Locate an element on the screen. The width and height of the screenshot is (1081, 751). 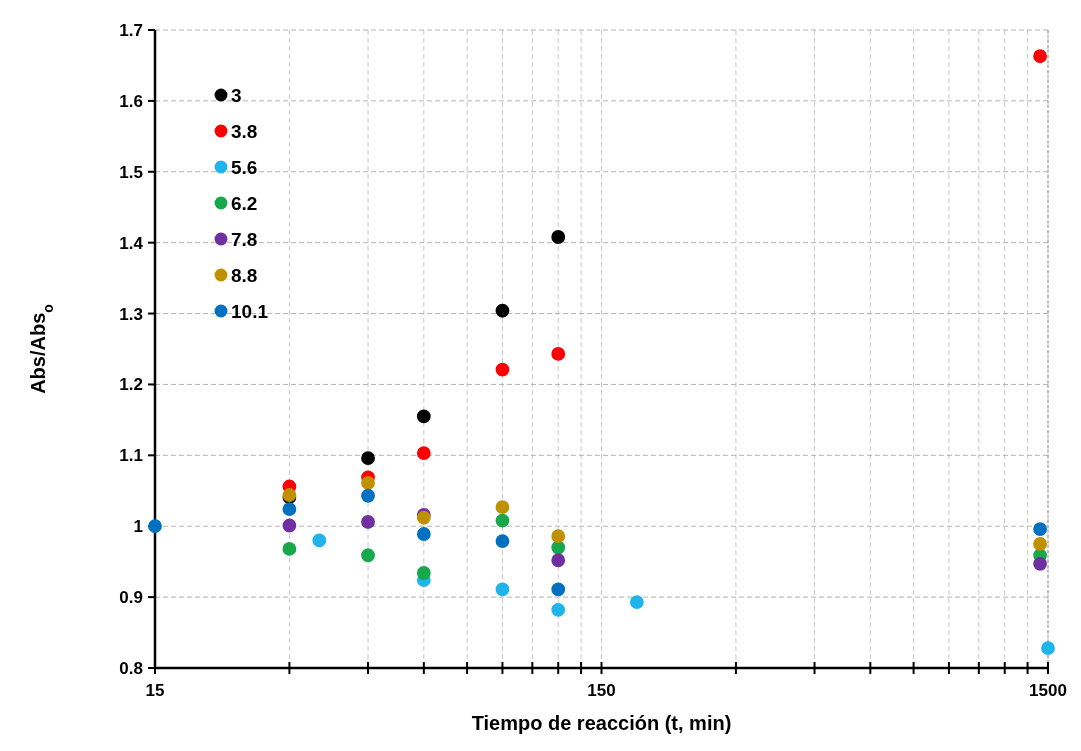
y-tick-label: 1.3 is located at coordinates (131, 314).